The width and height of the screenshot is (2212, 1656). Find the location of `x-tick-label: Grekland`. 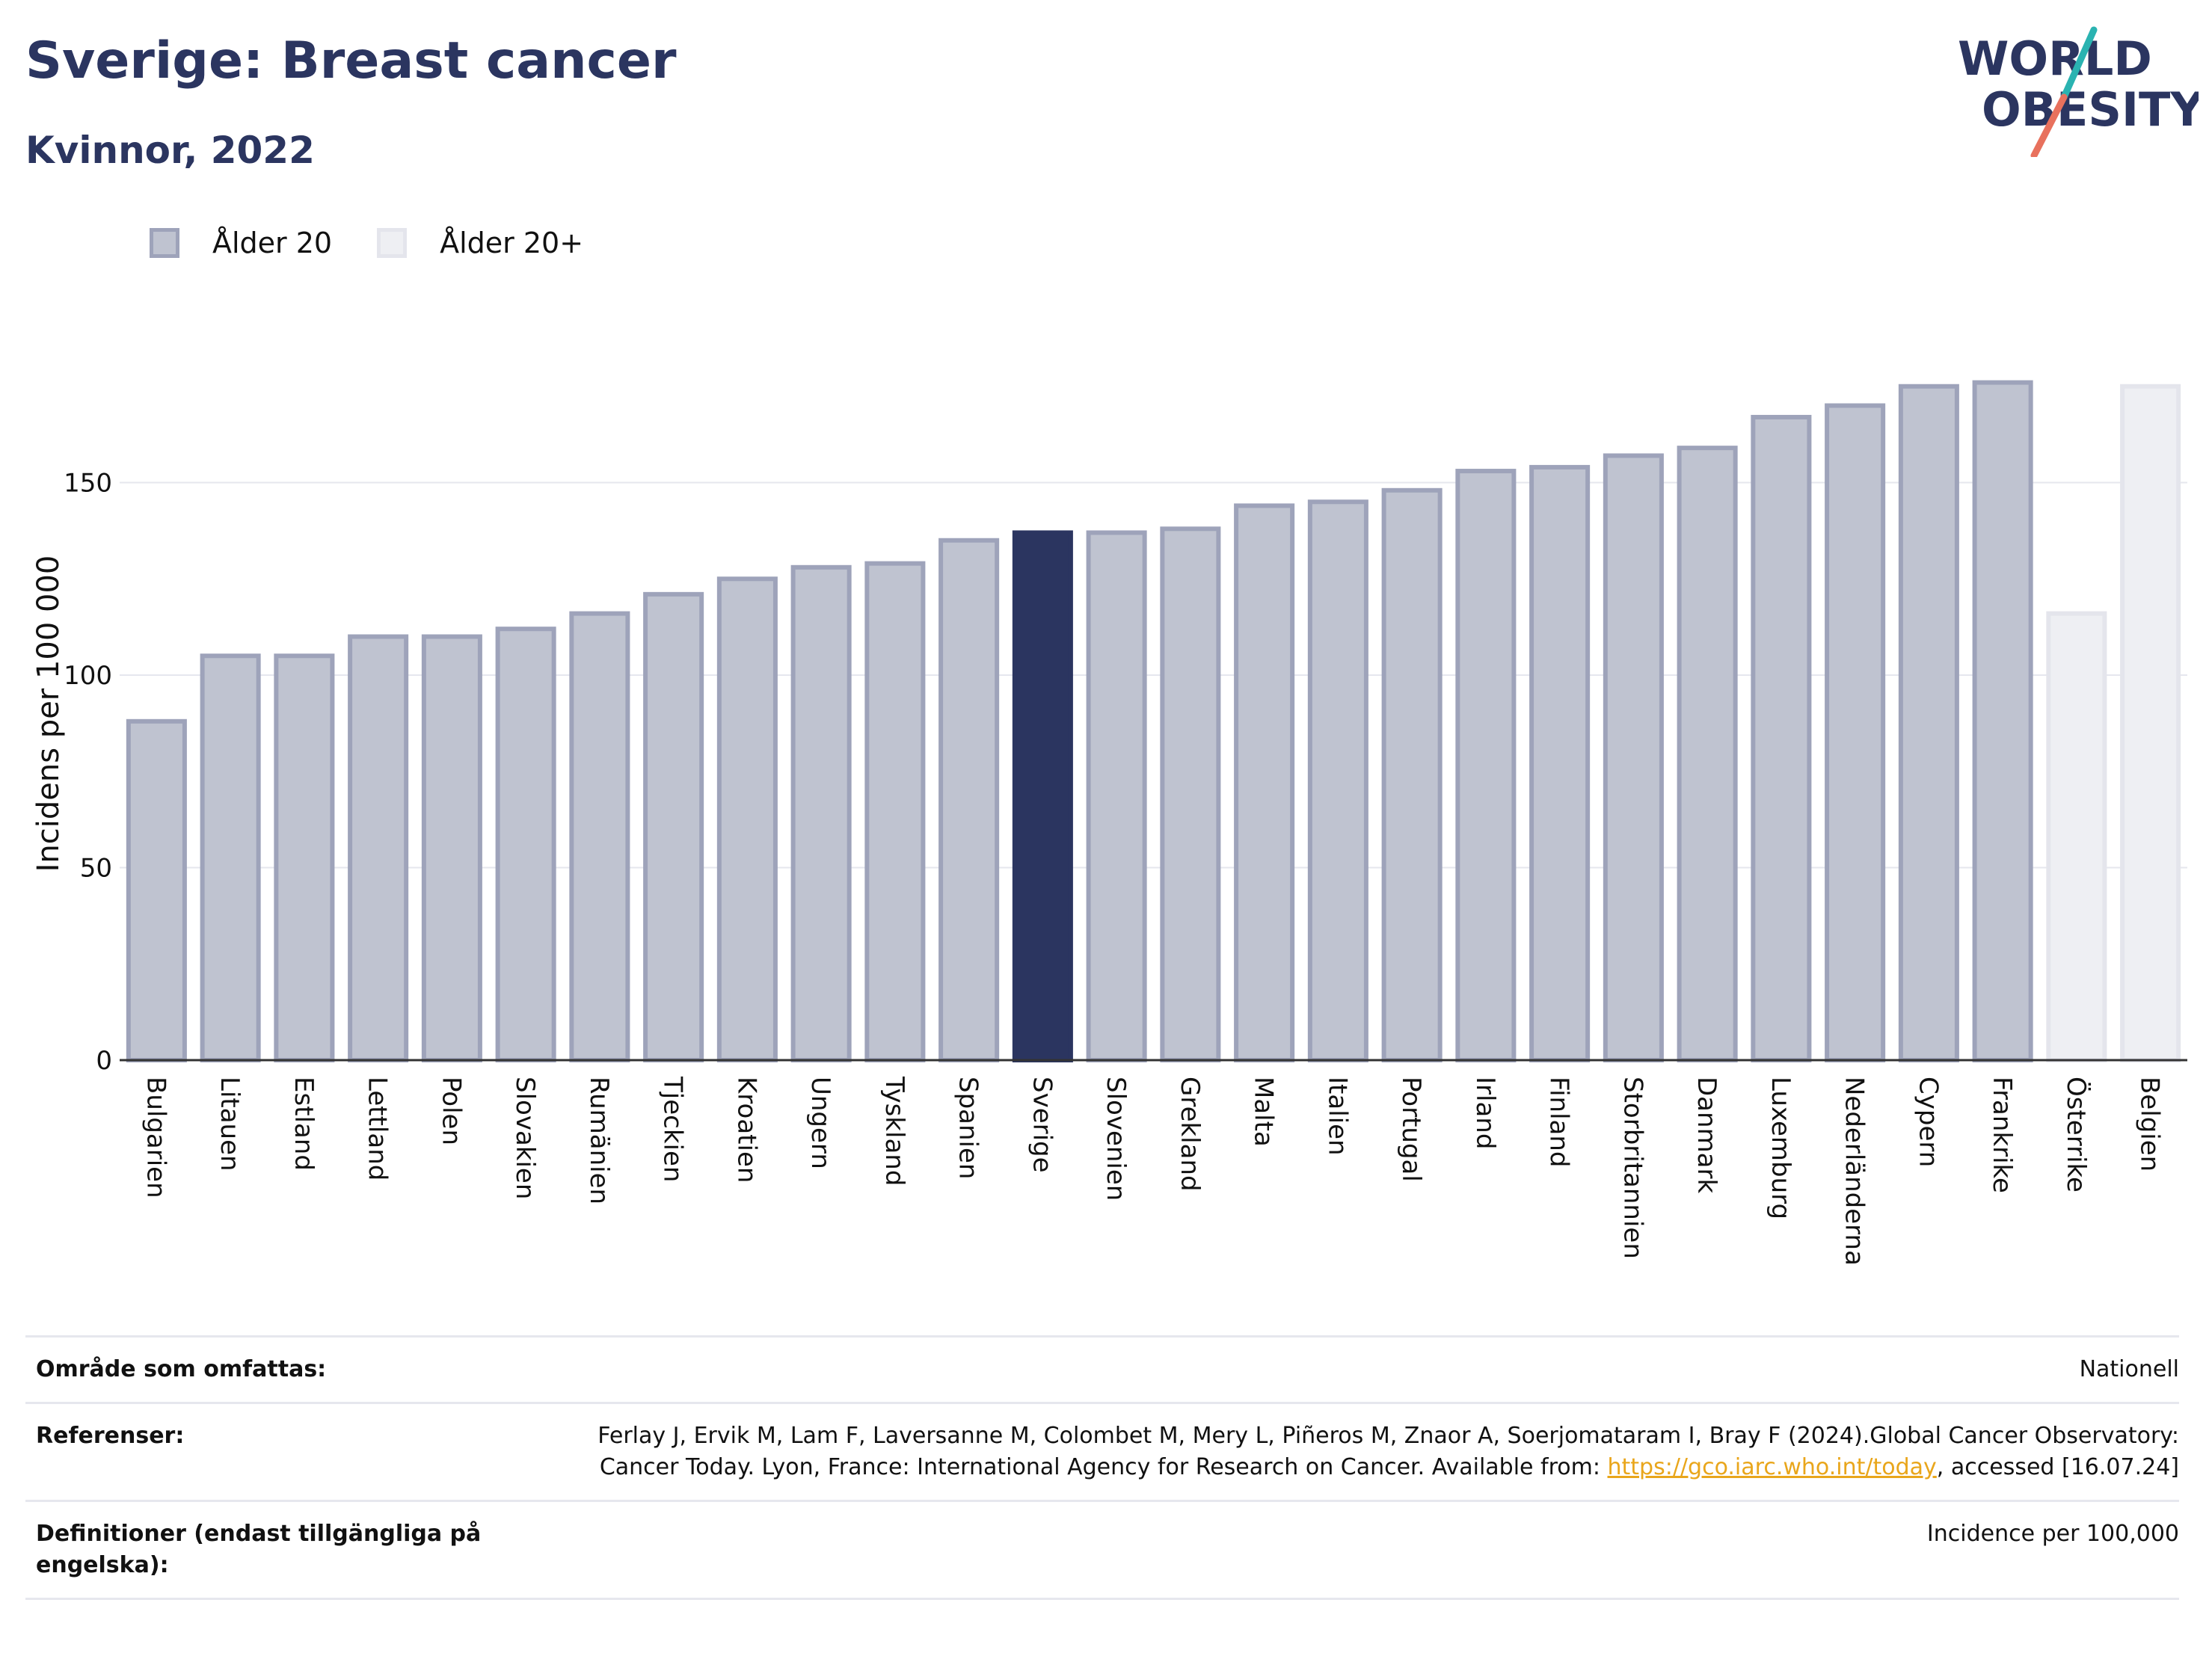

x-tick-label: Grekland is located at coordinates (1190, 1134).